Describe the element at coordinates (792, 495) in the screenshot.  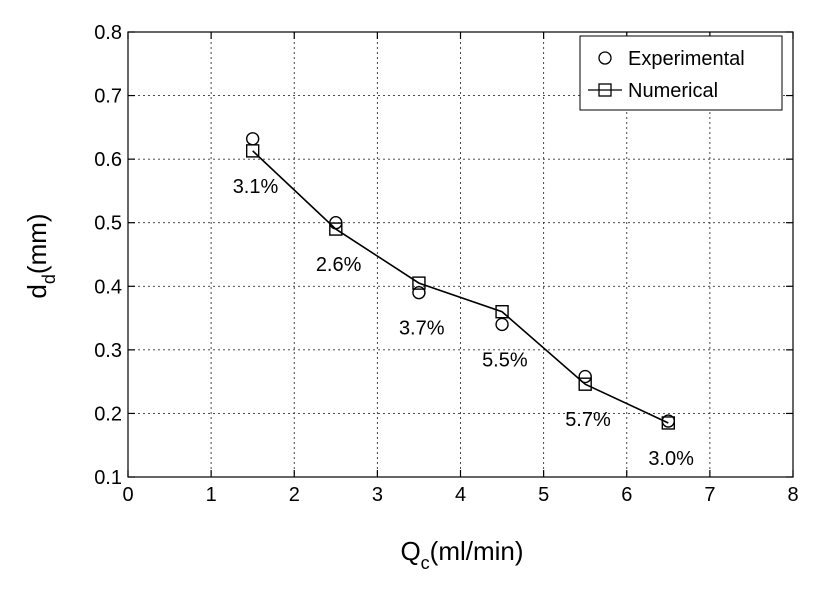
I see `x-tick-label: 8` at that location.